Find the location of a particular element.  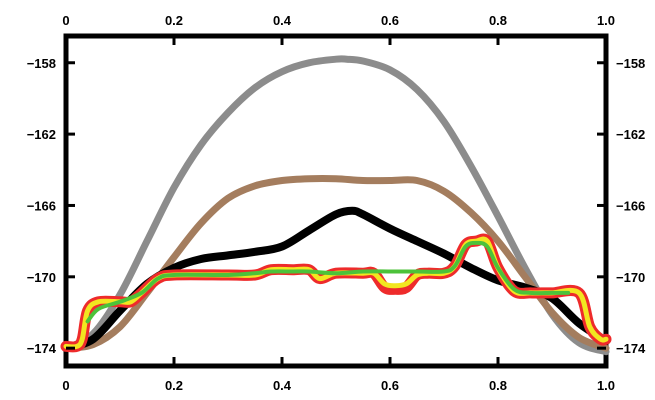

y-tick-label-left: −174 is located at coordinates (42, 348).